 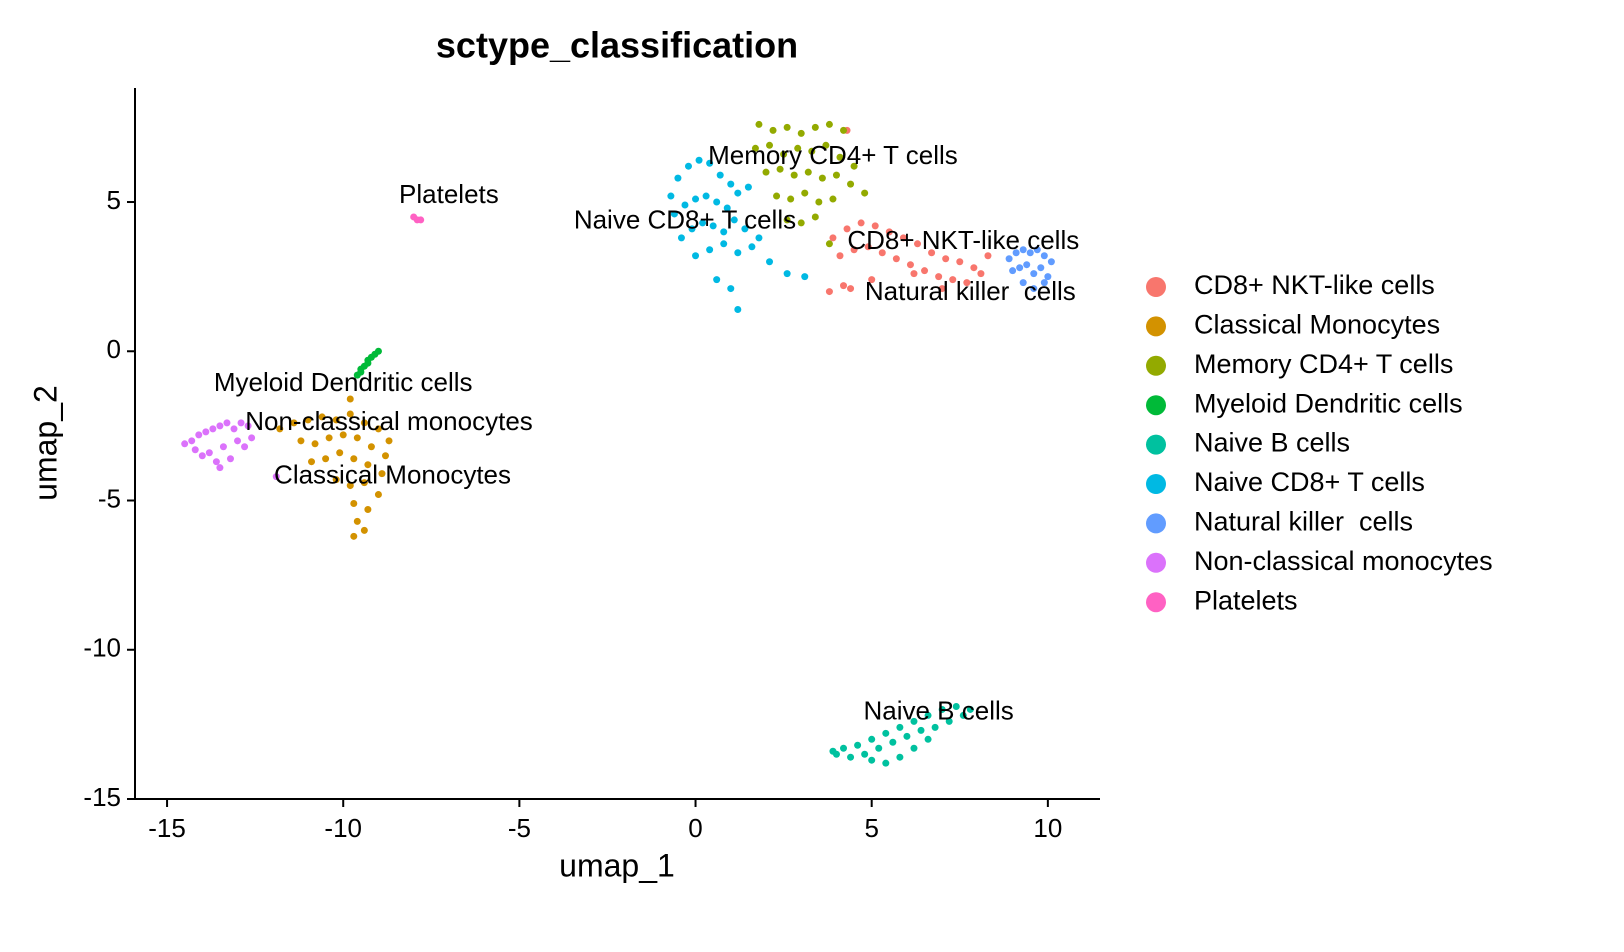 I want to click on cluster-label: Platelets, so click(x=449, y=194).